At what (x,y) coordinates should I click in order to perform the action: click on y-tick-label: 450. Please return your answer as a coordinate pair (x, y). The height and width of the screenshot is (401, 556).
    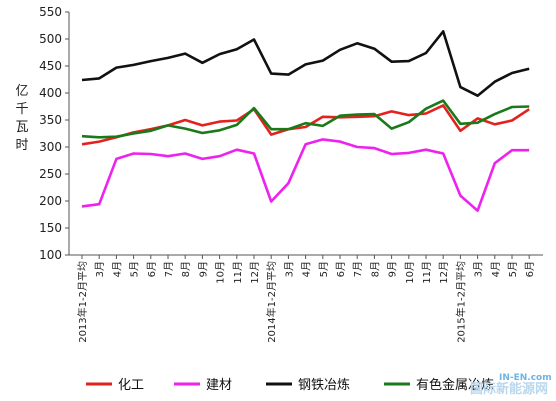
    Looking at the image, I should click on (50, 66).